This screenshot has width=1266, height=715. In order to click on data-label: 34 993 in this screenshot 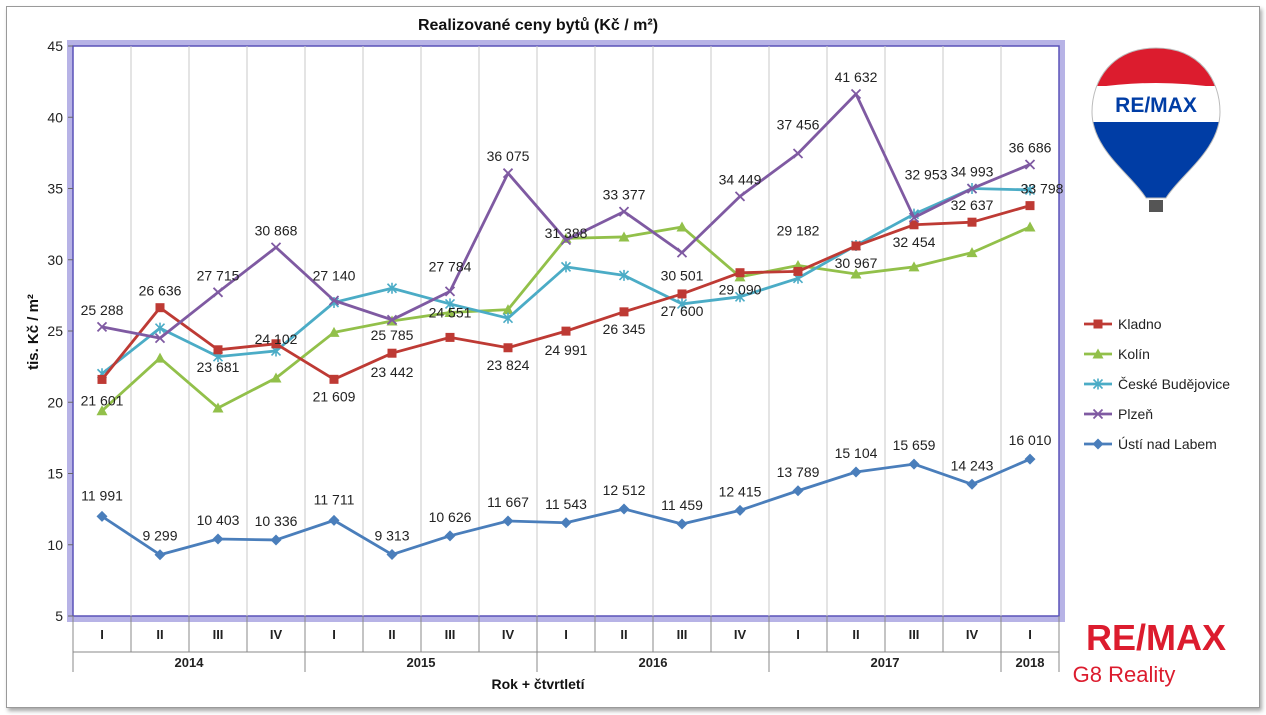, I will do `click(972, 172)`.